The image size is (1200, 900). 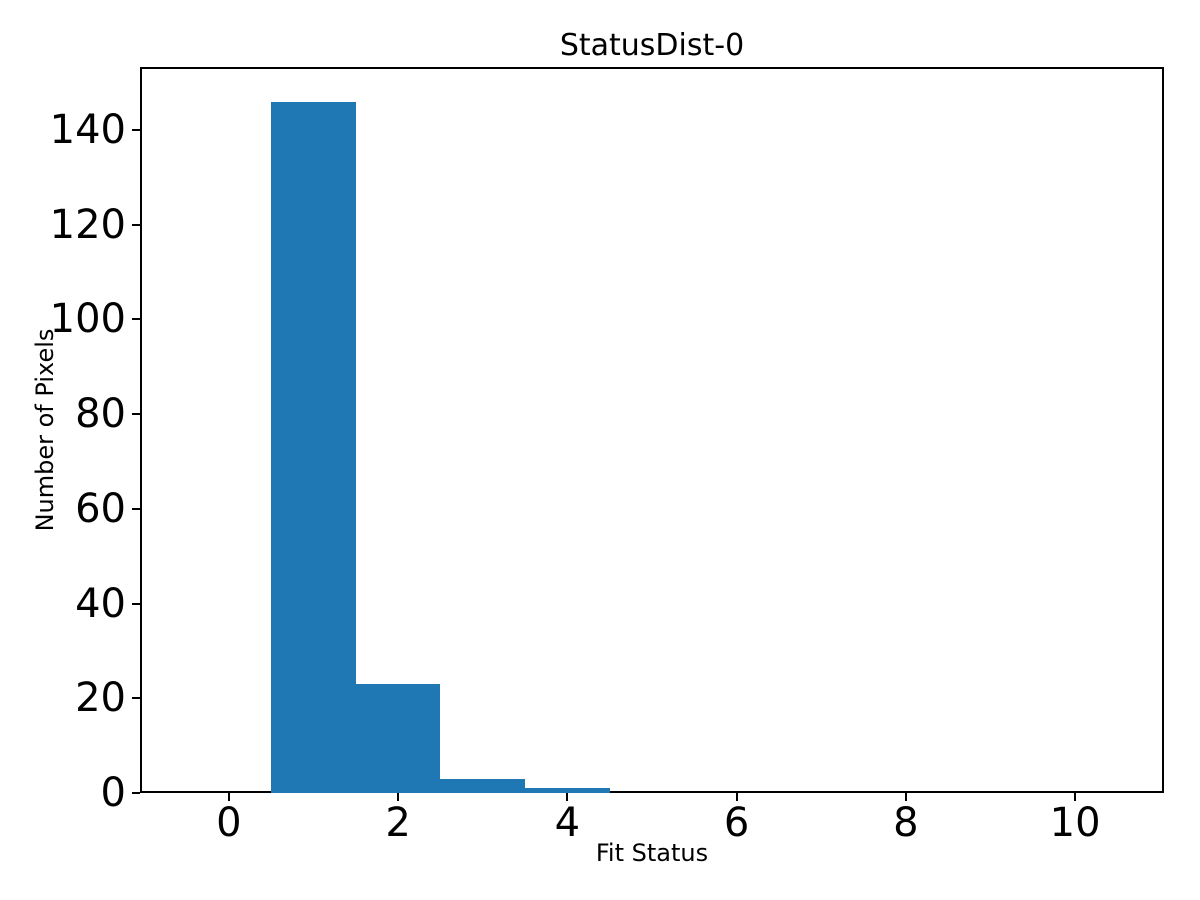 What do you see at coordinates (87, 319) in the screenshot?
I see `y-tick-label: 100` at bounding box center [87, 319].